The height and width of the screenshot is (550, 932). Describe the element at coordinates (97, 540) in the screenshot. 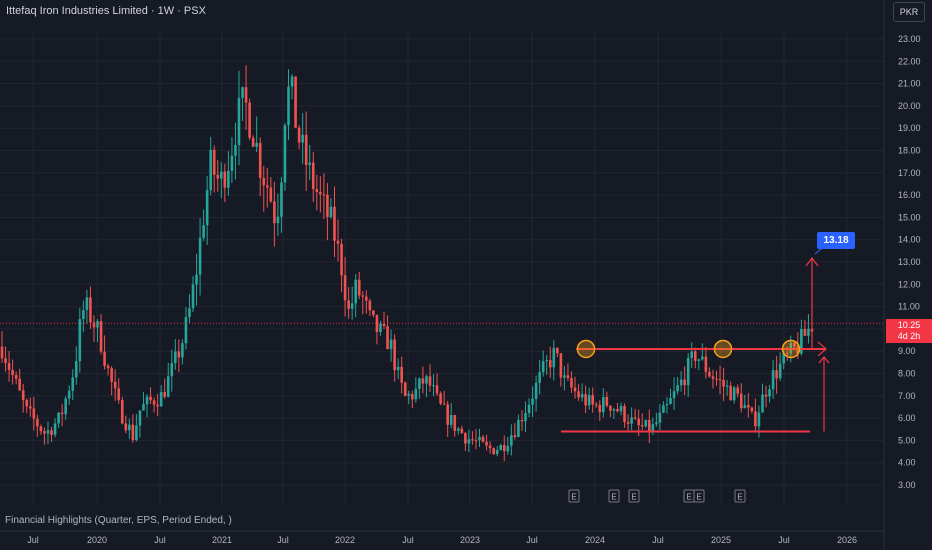

I see `x-tick-label: 2020` at that location.